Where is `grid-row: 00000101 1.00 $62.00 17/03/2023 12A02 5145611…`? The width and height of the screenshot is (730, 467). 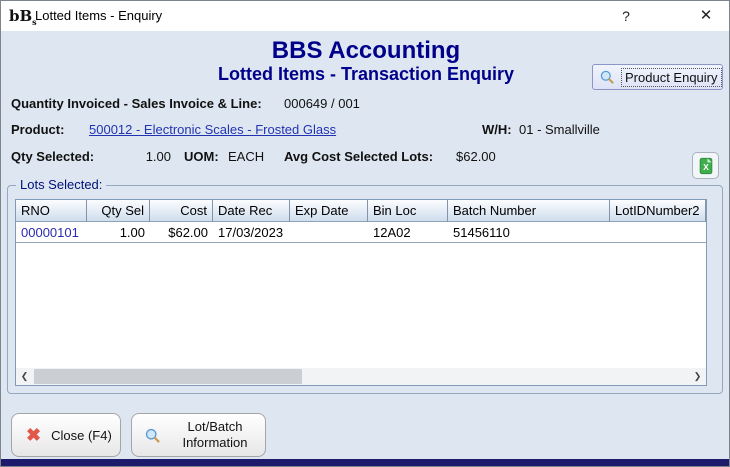 grid-row: 00000101 1.00 $62.00 17/03/2023 12A02 5145611… is located at coordinates (361, 233).